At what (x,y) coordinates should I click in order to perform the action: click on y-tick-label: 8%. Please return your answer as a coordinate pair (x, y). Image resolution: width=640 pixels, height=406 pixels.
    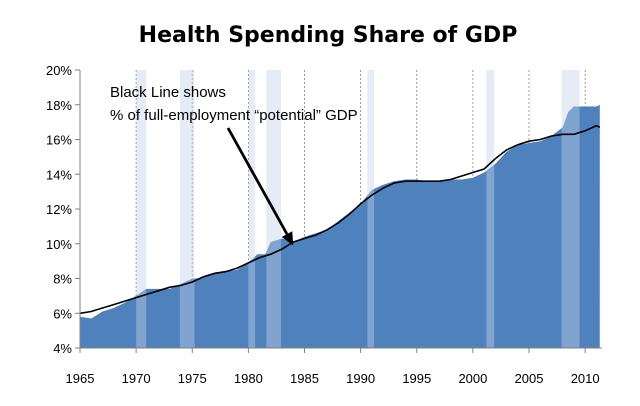
    Looking at the image, I should click on (62, 279).